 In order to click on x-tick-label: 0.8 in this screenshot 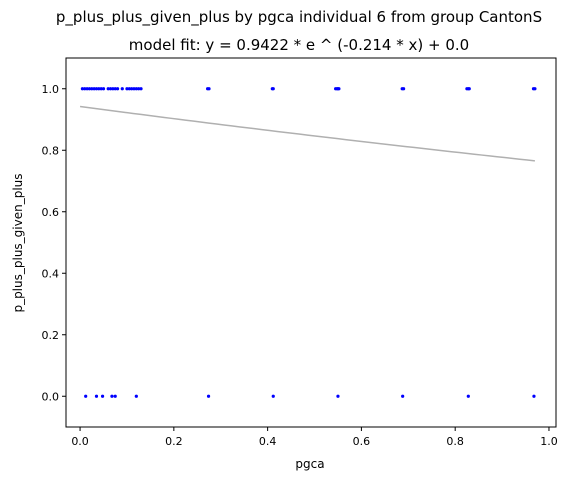, I will do `click(455, 441)`.